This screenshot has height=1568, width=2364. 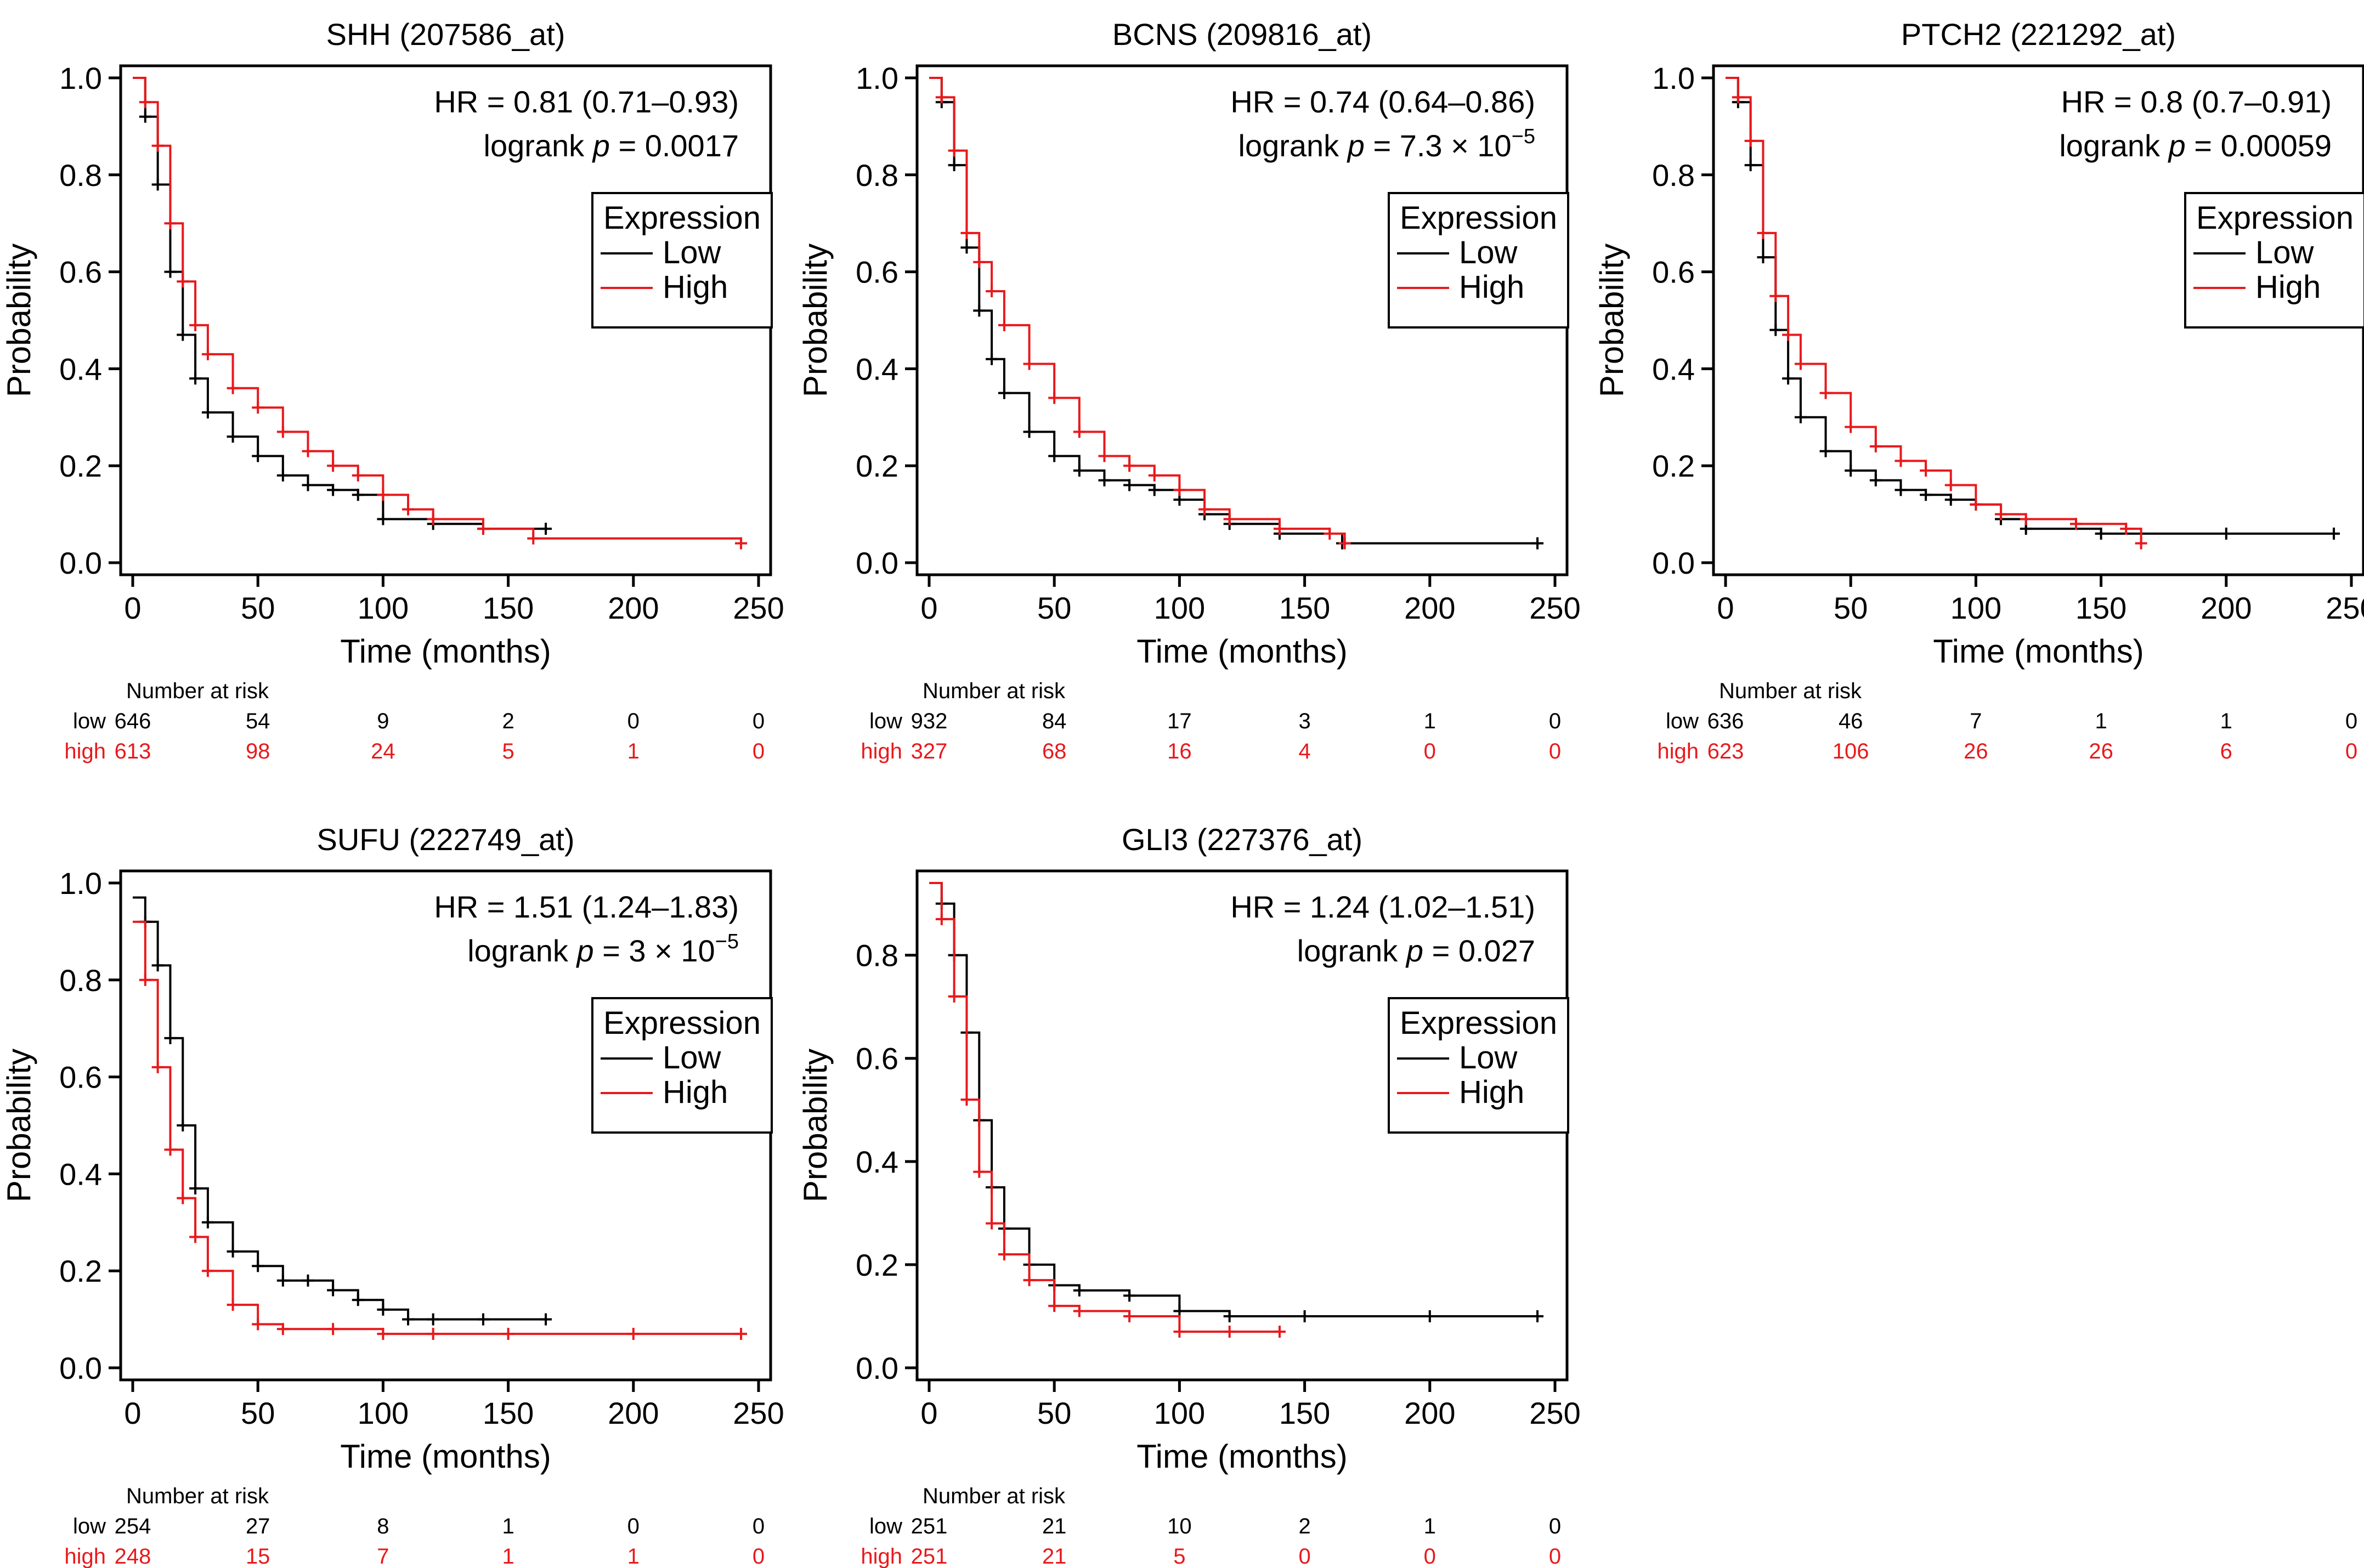 What do you see at coordinates (654, 950) in the screenshot?
I see `p-value: = 3 × 10` at bounding box center [654, 950].